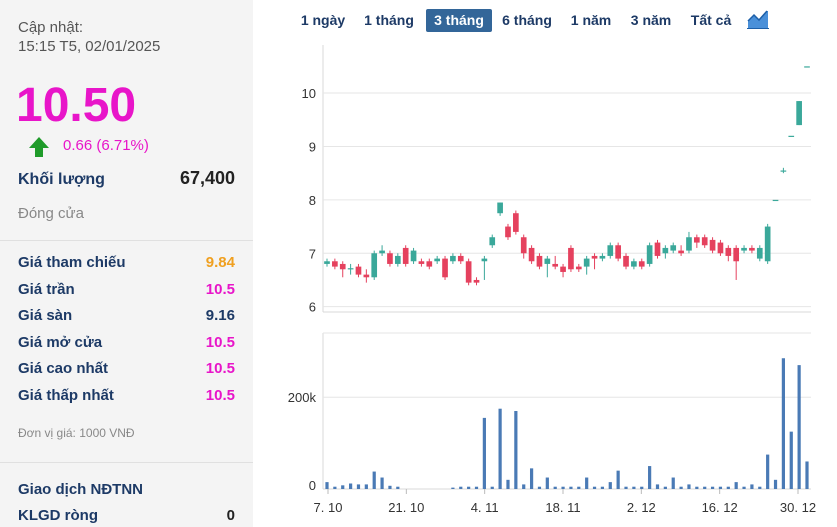 The height and width of the screenshot is (527, 837). Describe the element at coordinates (58, 515) in the screenshot. I see `net-volume-label: KLGD ròng` at that location.